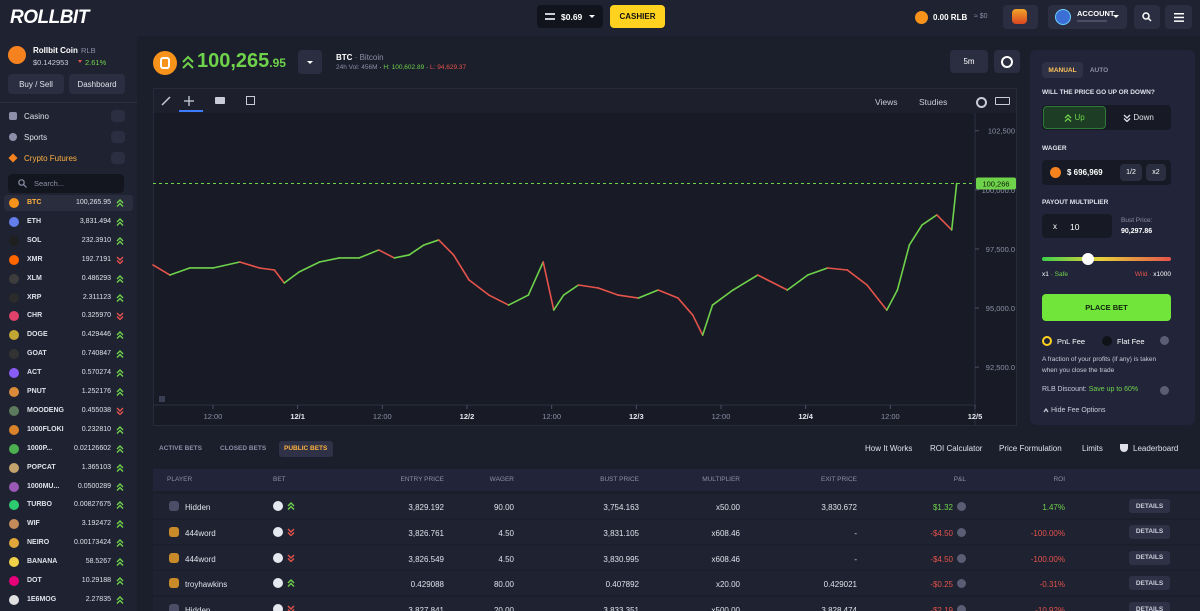  Describe the element at coordinates (1147, 17) in the screenshot. I see `search-button` at that location.